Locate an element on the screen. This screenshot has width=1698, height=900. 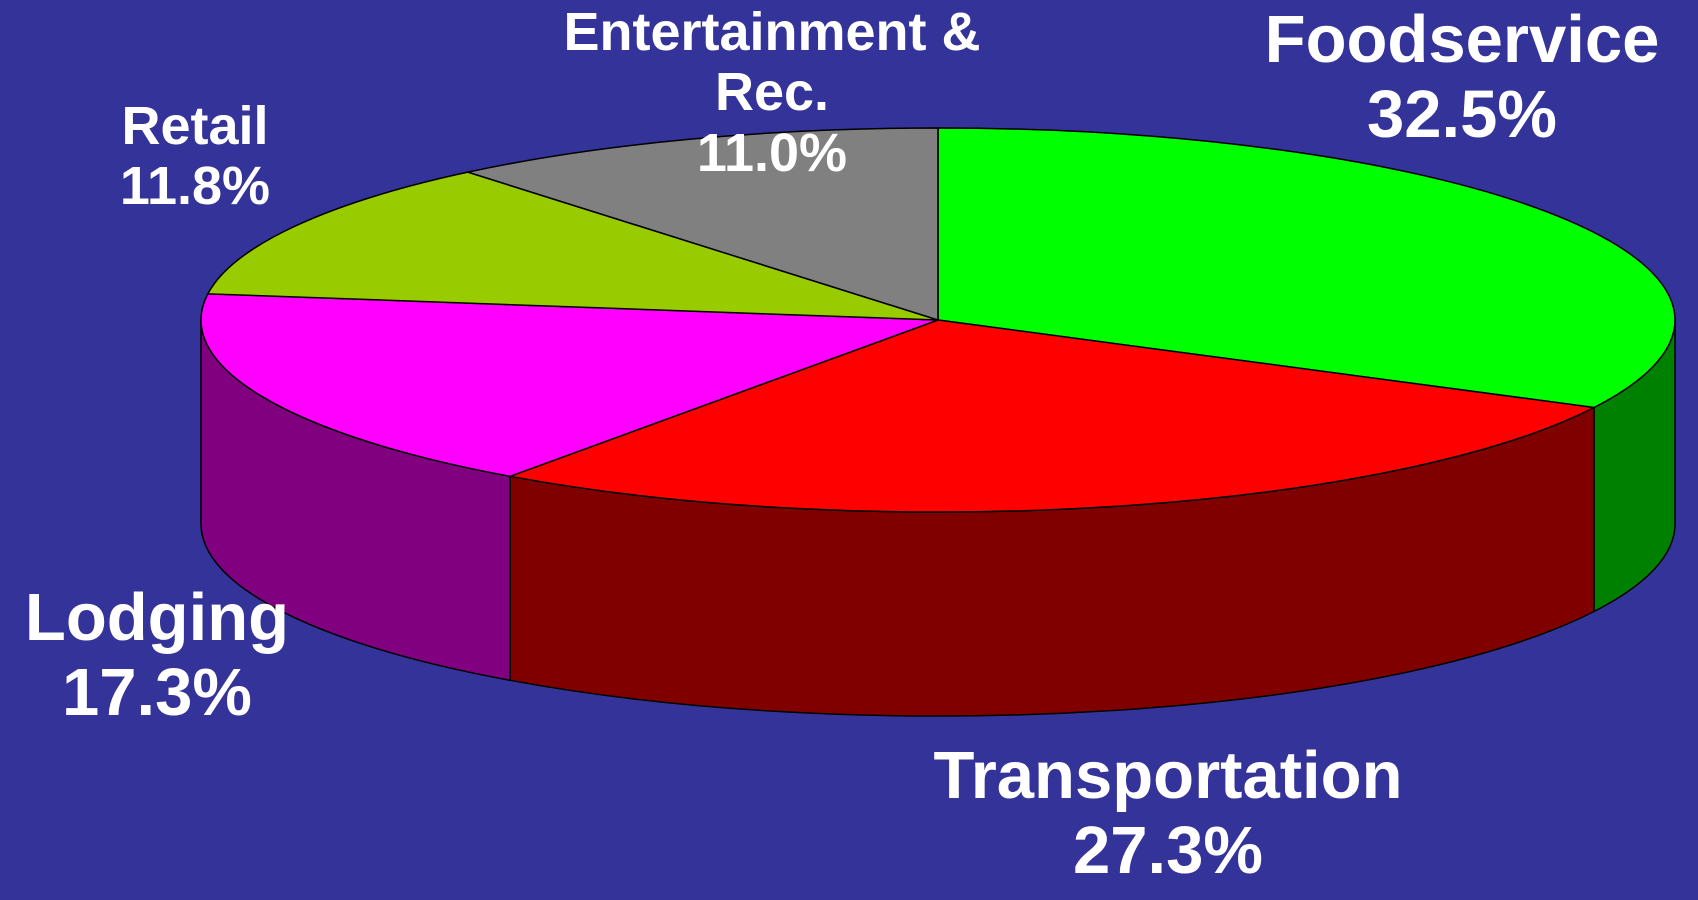
slice-label: Retail 11.8% is located at coordinates (195, 156).